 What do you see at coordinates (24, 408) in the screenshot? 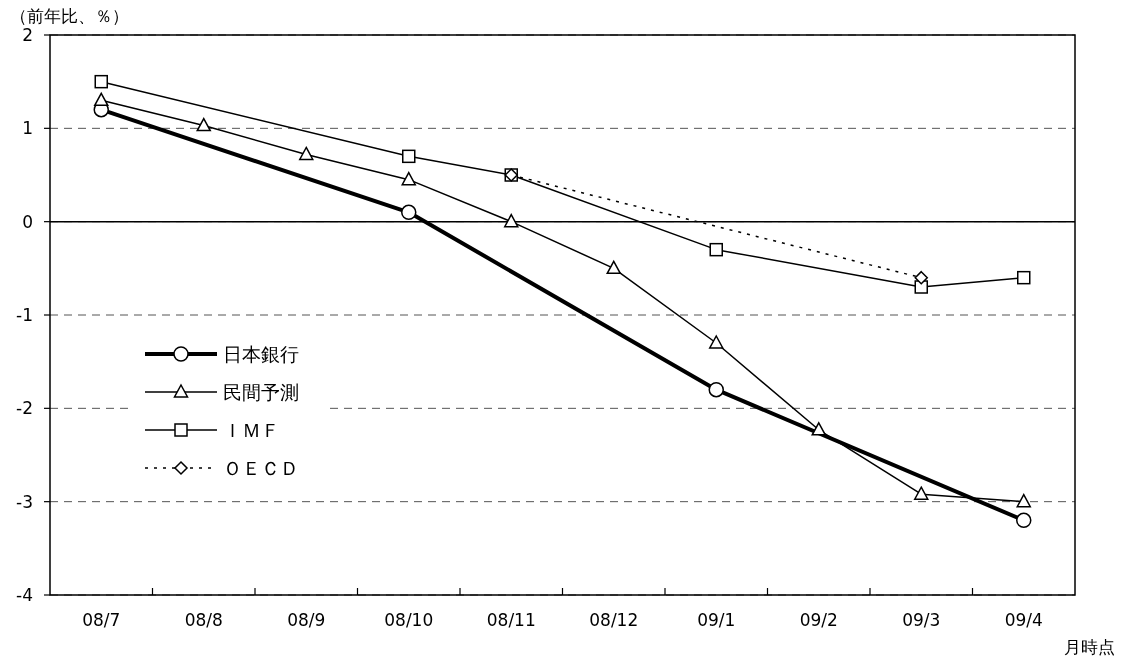
I see `y-tick-label: -2` at bounding box center [24, 408].